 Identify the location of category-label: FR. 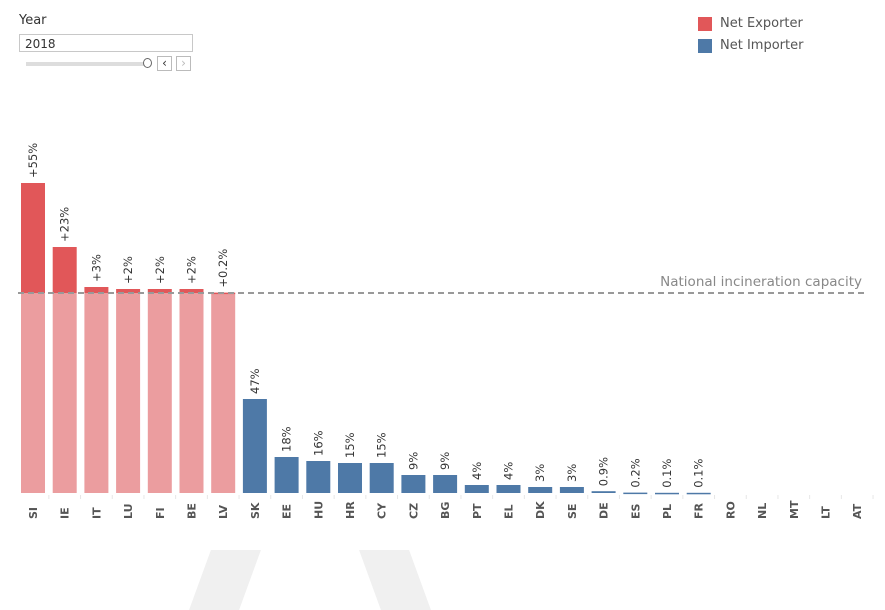
(699, 510).